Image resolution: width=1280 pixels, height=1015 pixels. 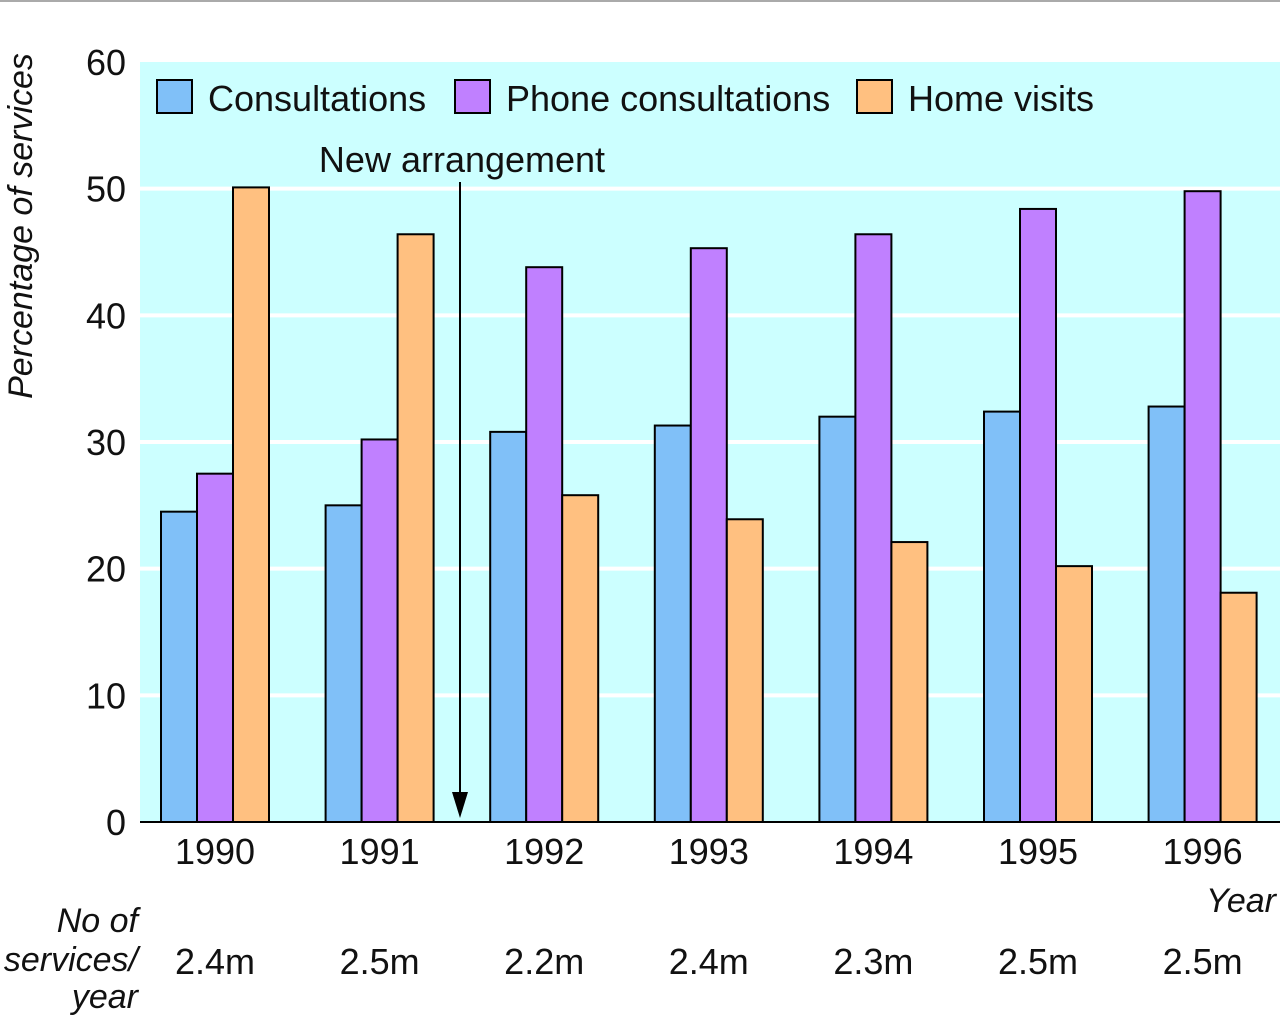 What do you see at coordinates (1238, 707) in the screenshot?
I see `bar-home-visits-1996` at bounding box center [1238, 707].